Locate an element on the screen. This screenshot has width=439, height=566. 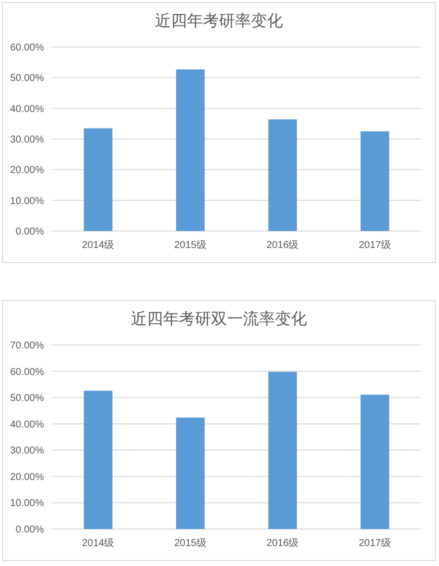
chart-title: 近四年考研率变化 is located at coordinates (219, 21).